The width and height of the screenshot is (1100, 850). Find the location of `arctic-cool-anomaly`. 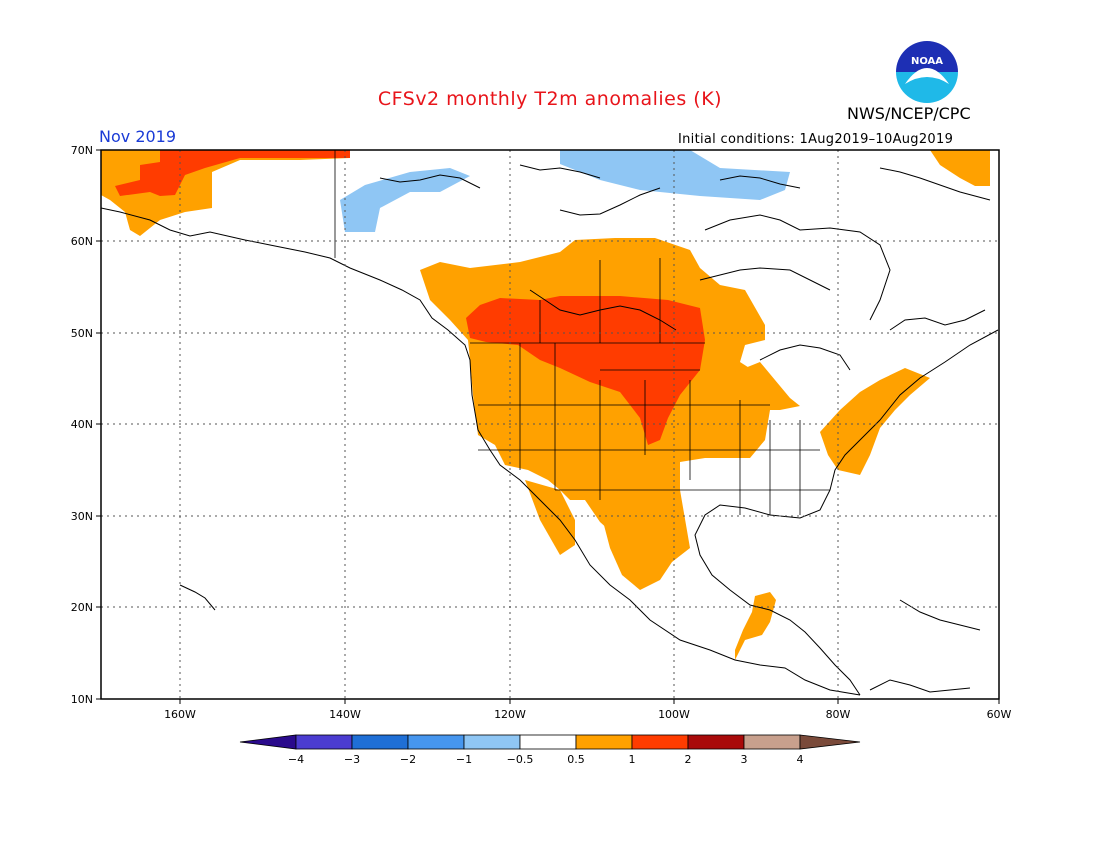

arctic-cool-anomaly is located at coordinates (405, 200).